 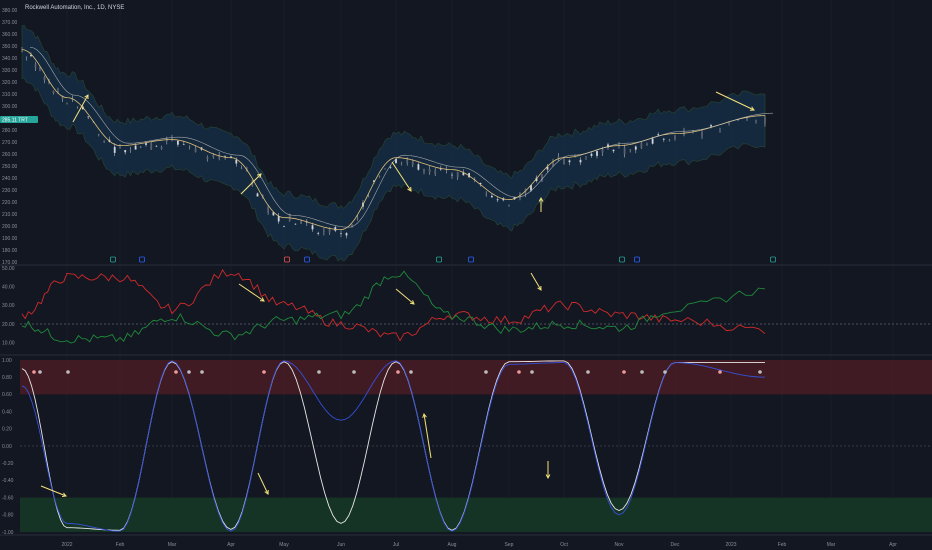 What do you see at coordinates (10, 83) in the screenshot?
I see `y-tick-label: 320.00` at bounding box center [10, 83].